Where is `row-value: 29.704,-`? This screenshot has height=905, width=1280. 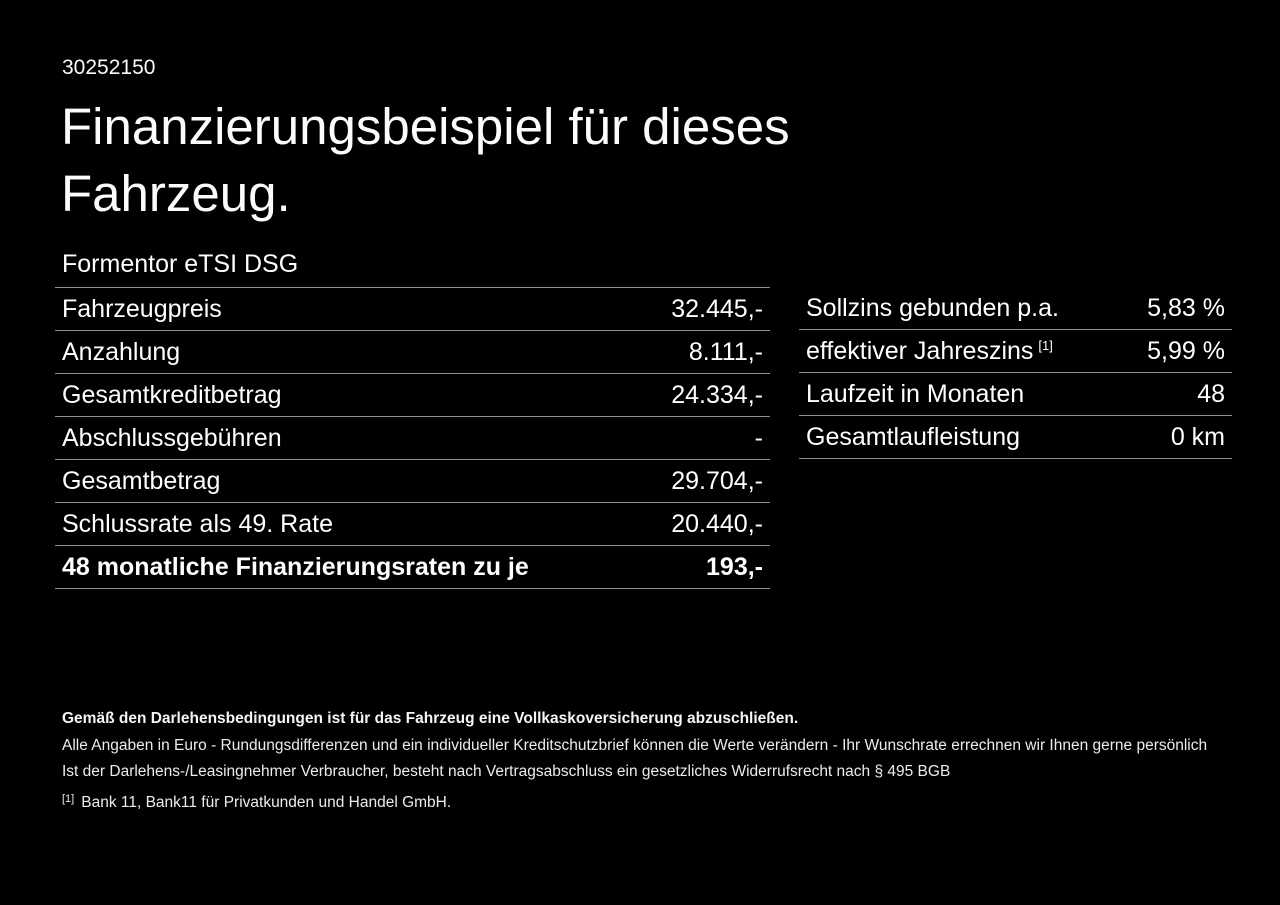
row-value: 29.704,- is located at coordinates (717, 480).